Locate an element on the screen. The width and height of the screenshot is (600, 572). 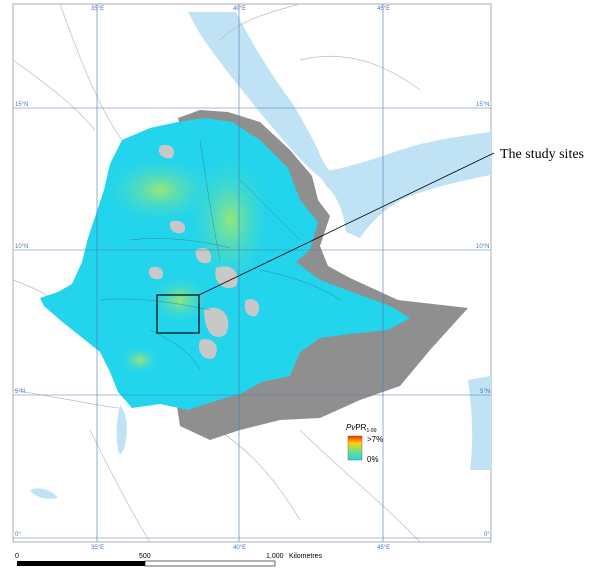
callout-line is located at coordinates (346, 224).